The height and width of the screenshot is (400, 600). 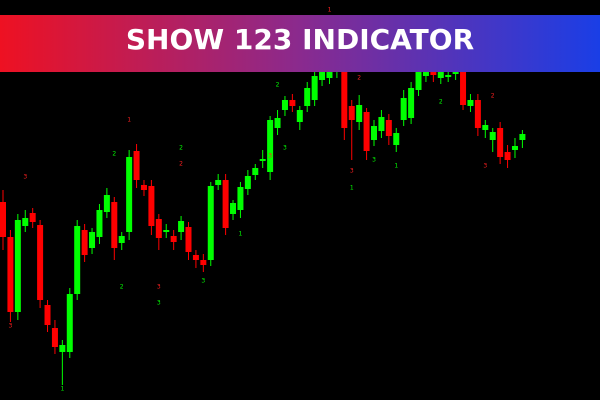 I want to click on title-banner, so click(x=300, y=43).